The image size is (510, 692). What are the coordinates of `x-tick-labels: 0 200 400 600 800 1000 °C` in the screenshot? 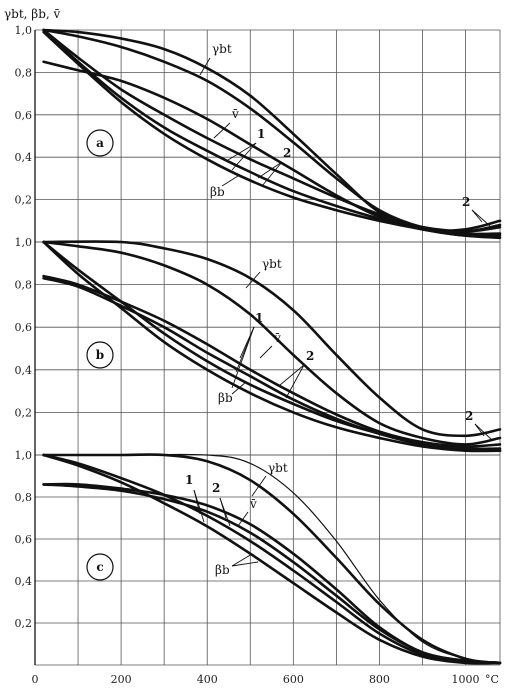 It's located at (265, 679).